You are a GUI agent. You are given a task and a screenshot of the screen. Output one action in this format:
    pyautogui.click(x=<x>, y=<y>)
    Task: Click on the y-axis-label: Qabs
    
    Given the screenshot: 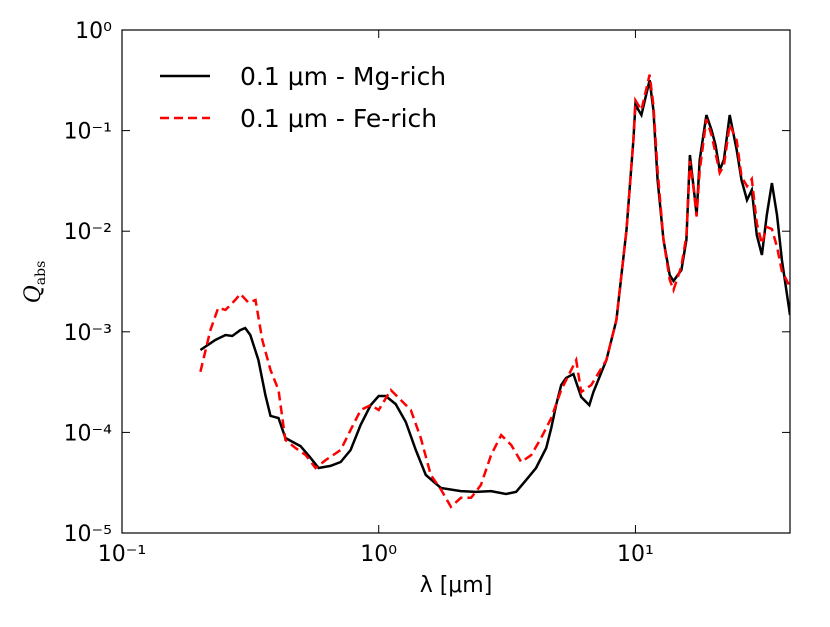 What is the action you would take?
    pyautogui.click(x=35, y=282)
    